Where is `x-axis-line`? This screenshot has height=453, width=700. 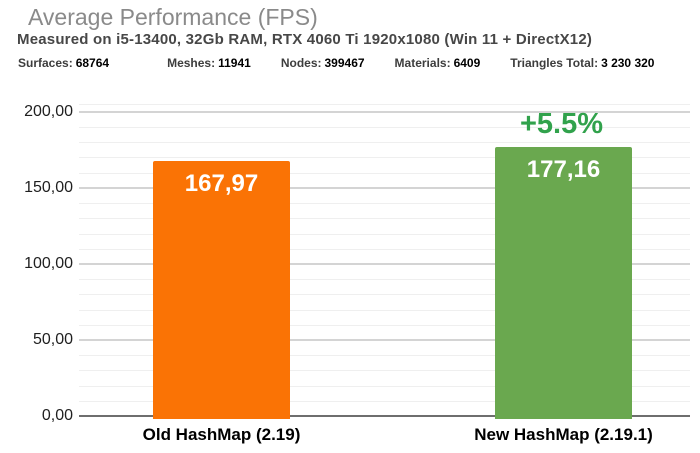 x-axis-line is located at coordinates (384, 416).